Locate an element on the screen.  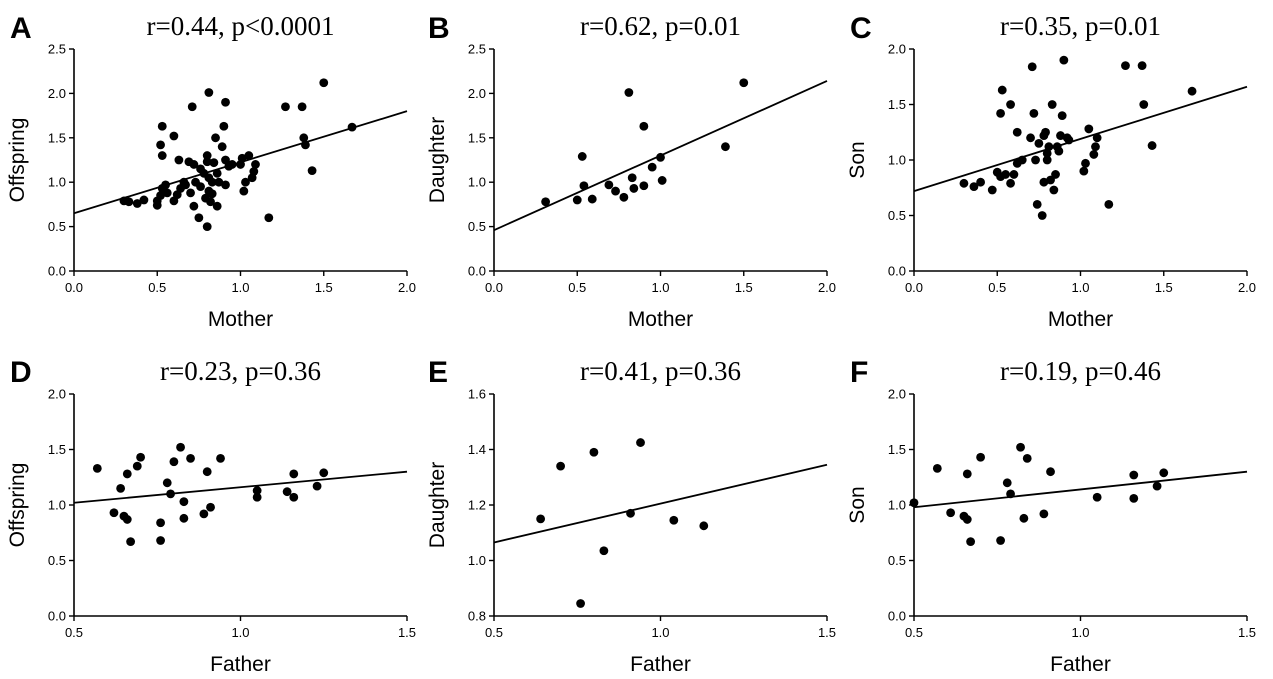
panel-letter: A is located at coordinates (21, 28).